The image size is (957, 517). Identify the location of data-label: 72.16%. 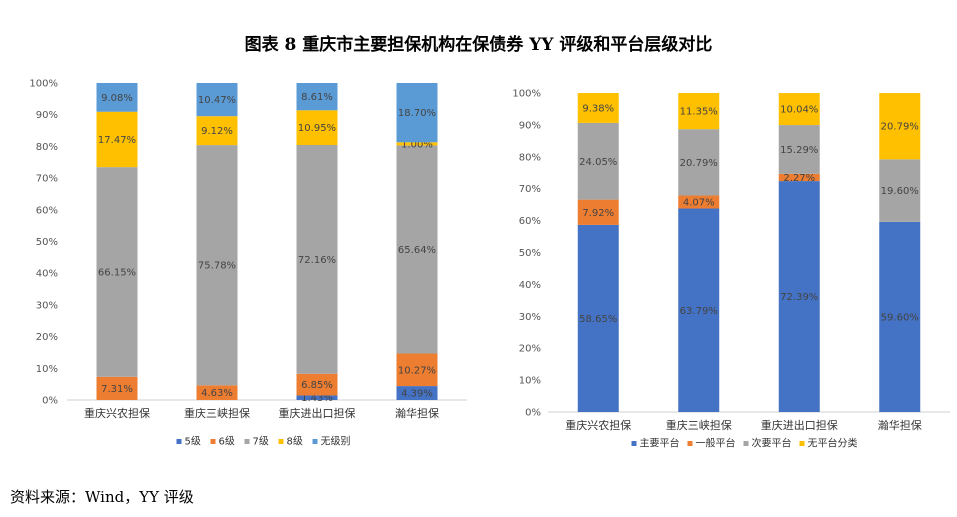
(317, 260).